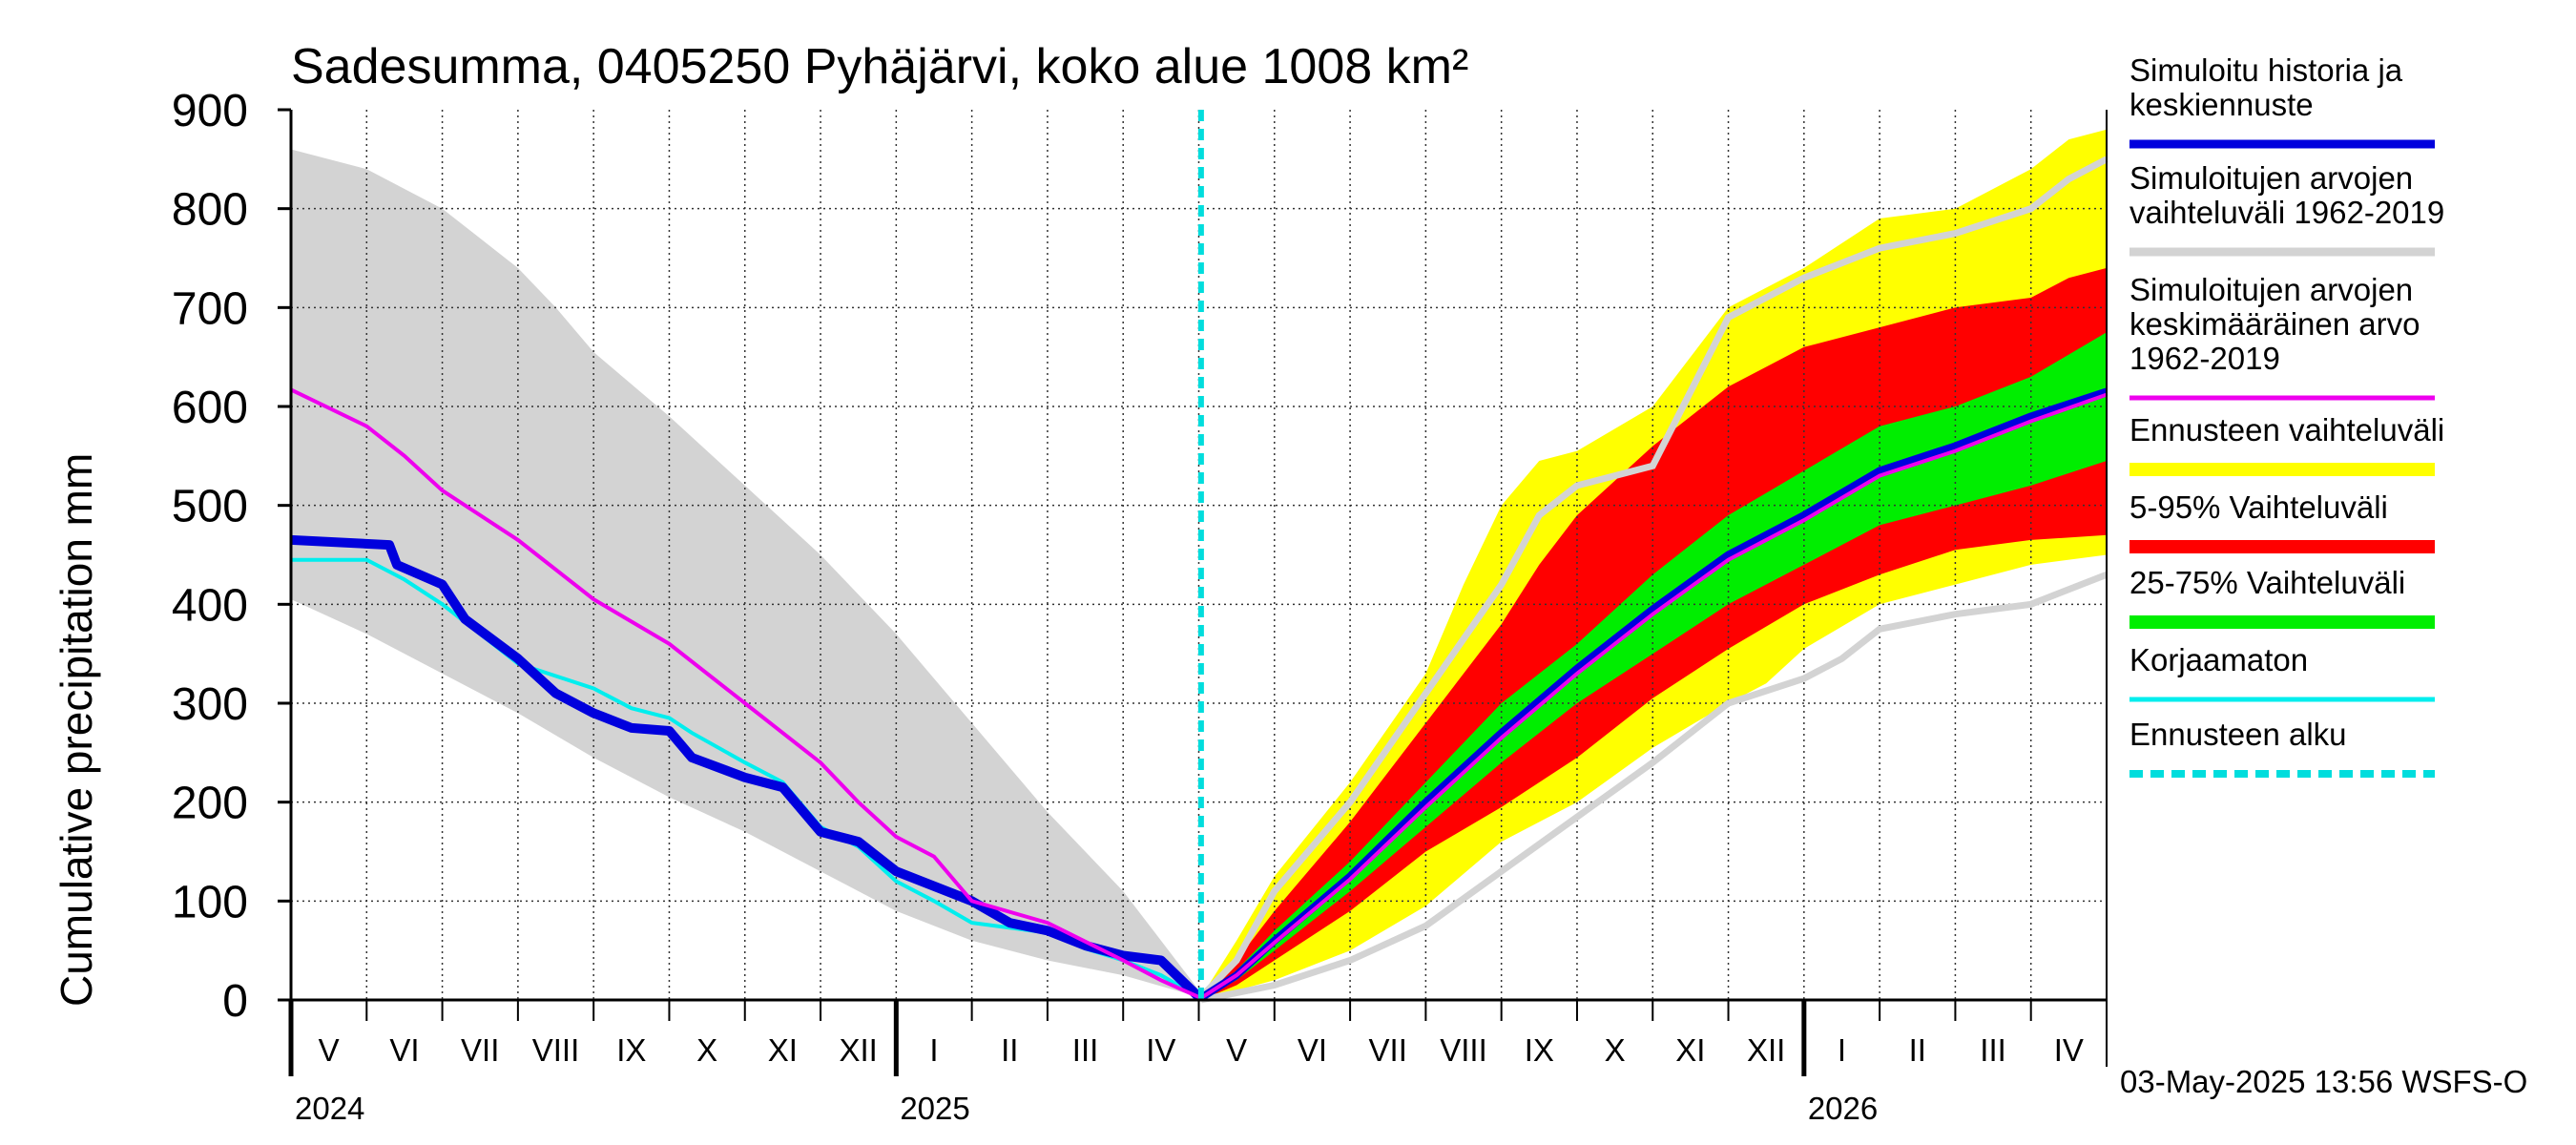  I want to click on y-tick-label: 900, so click(210, 111).